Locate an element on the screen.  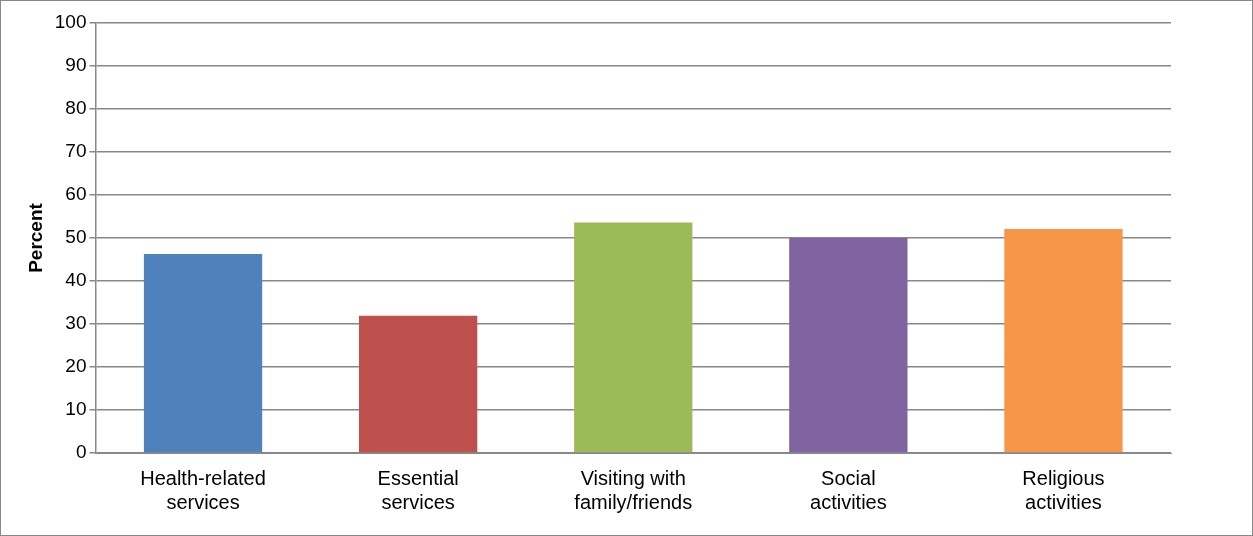
x-tick-label: Visiting with family/friends is located at coordinates (633, 489).